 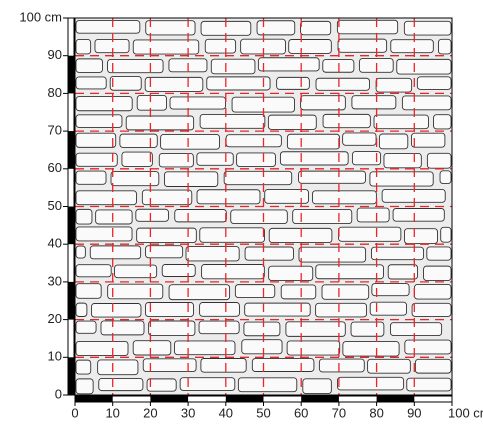 I want to click on x-tick-label: 20, so click(x=150, y=412).